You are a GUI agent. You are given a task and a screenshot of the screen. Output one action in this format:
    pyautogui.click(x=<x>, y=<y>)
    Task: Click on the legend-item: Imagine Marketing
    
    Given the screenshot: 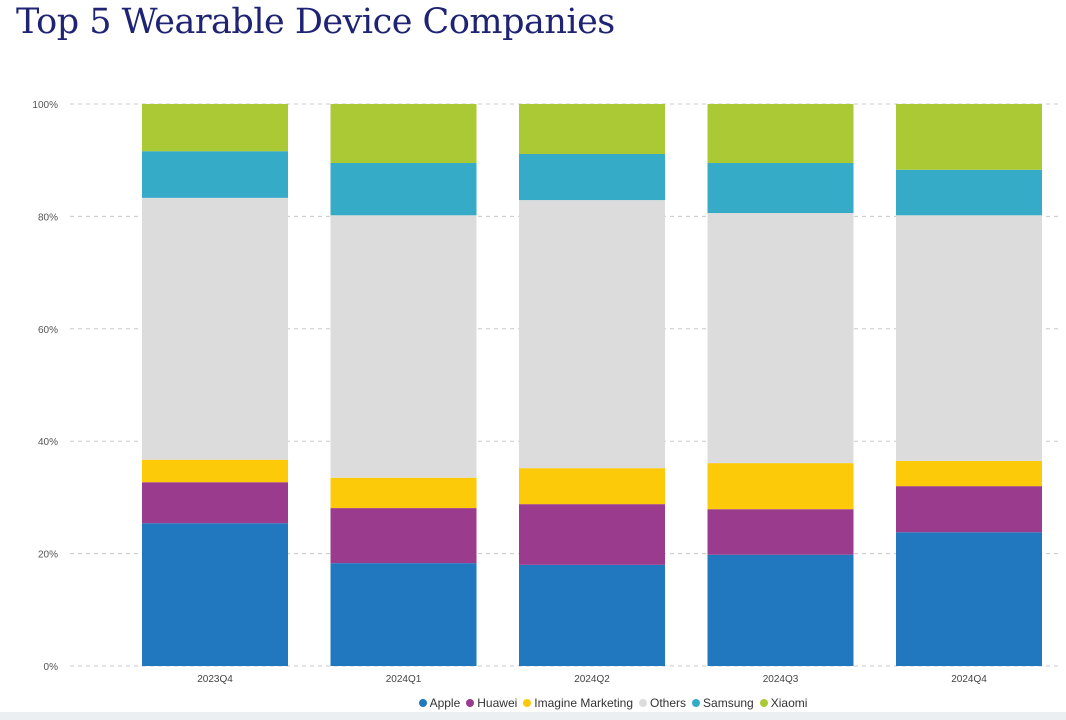 What is the action you would take?
    pyautogui.click(x=578, y=703)
    